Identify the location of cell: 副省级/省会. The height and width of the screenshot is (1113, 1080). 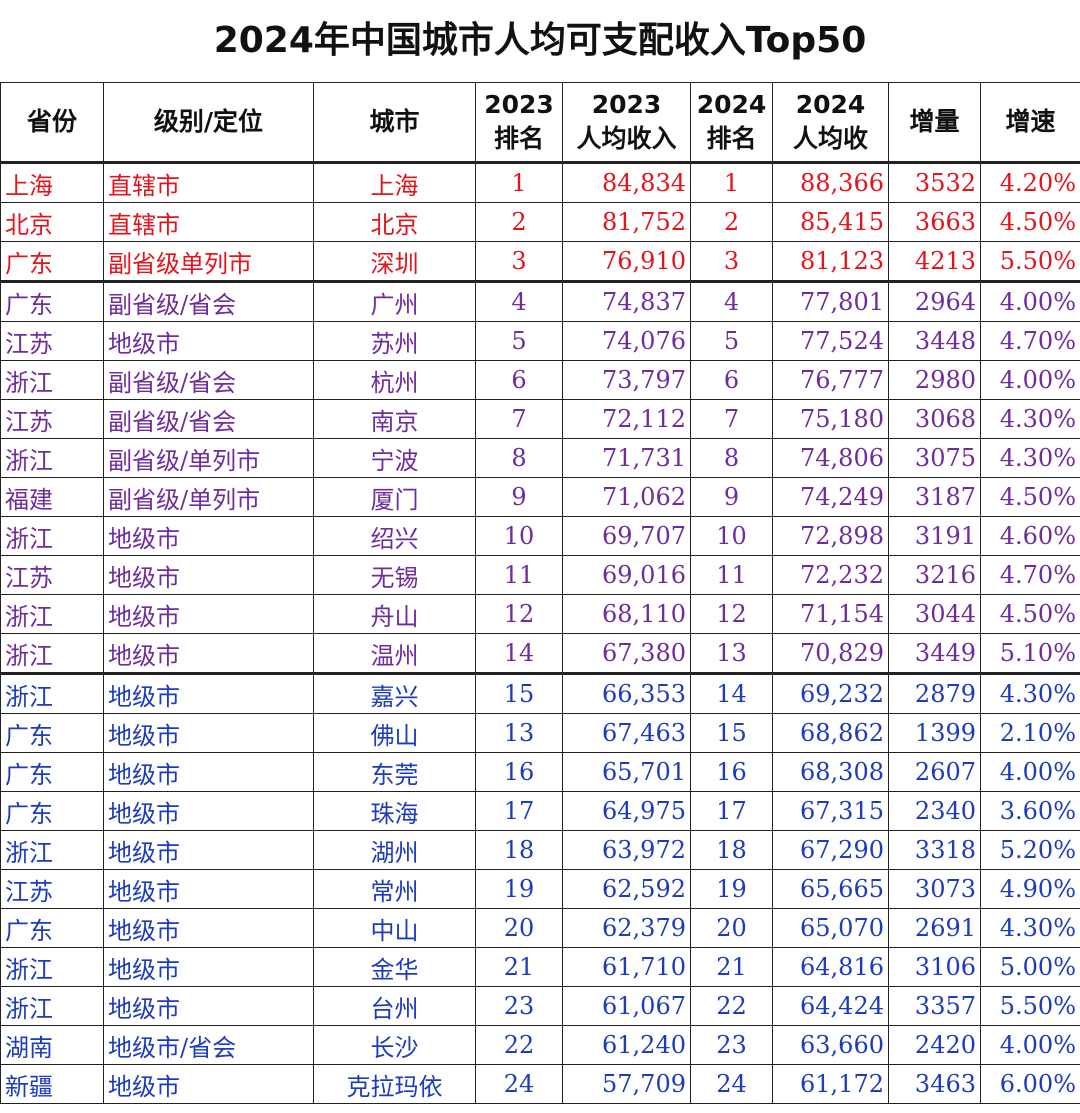
(208, 301).